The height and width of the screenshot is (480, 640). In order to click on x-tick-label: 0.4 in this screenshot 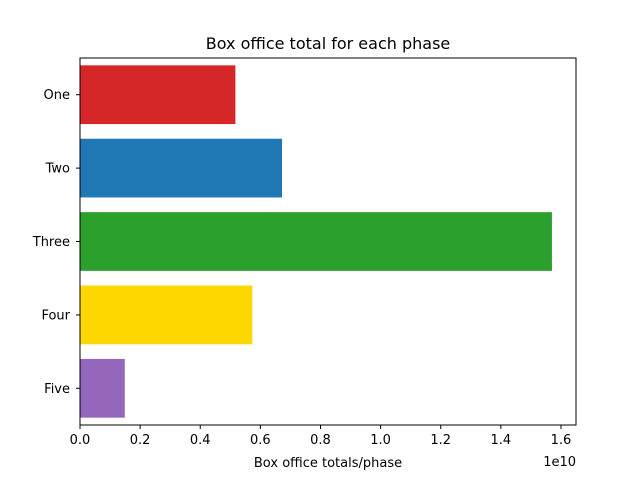, I will do `click(200, 440)`.